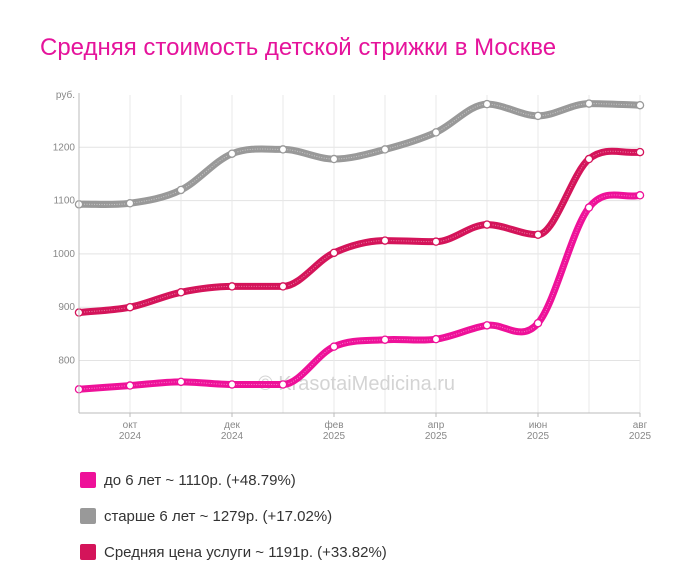 Image resolution: width=700 pixels, height=578 pixels. I want to click on x-tick-label: авг 2025, so click(640, 431).